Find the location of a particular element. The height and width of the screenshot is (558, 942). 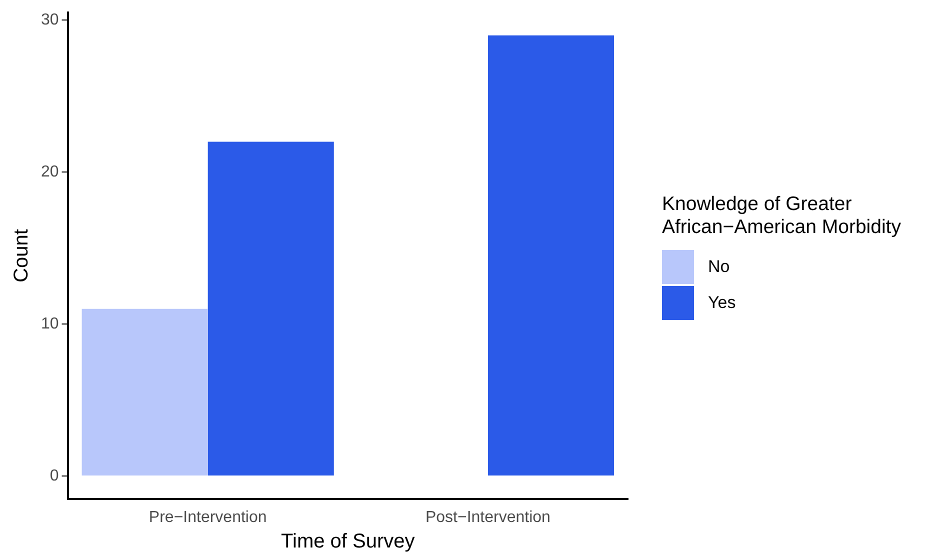

y-tick-label: 0 is located at coordinates (54, 475).